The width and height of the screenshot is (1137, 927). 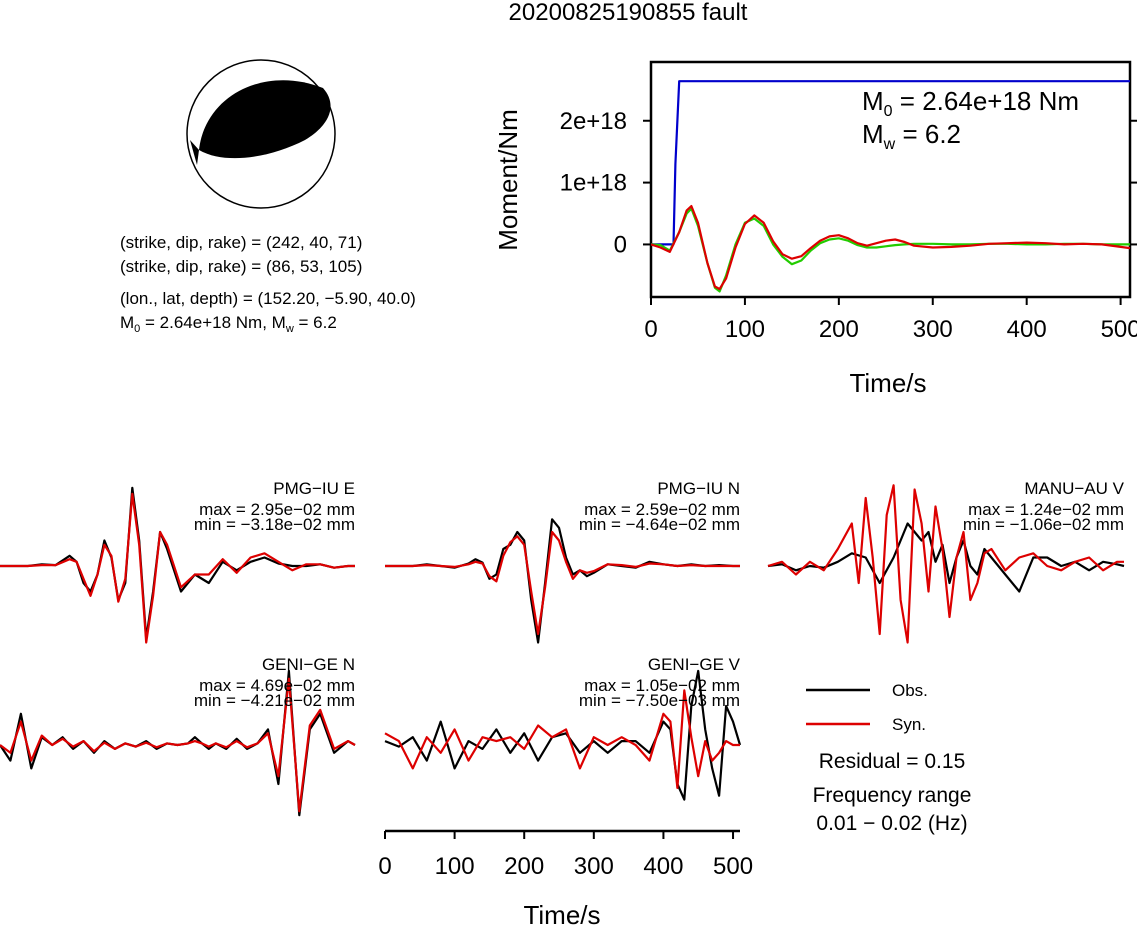 I want to click on station-label: GENI−GE N, so click(x=308, y=664).